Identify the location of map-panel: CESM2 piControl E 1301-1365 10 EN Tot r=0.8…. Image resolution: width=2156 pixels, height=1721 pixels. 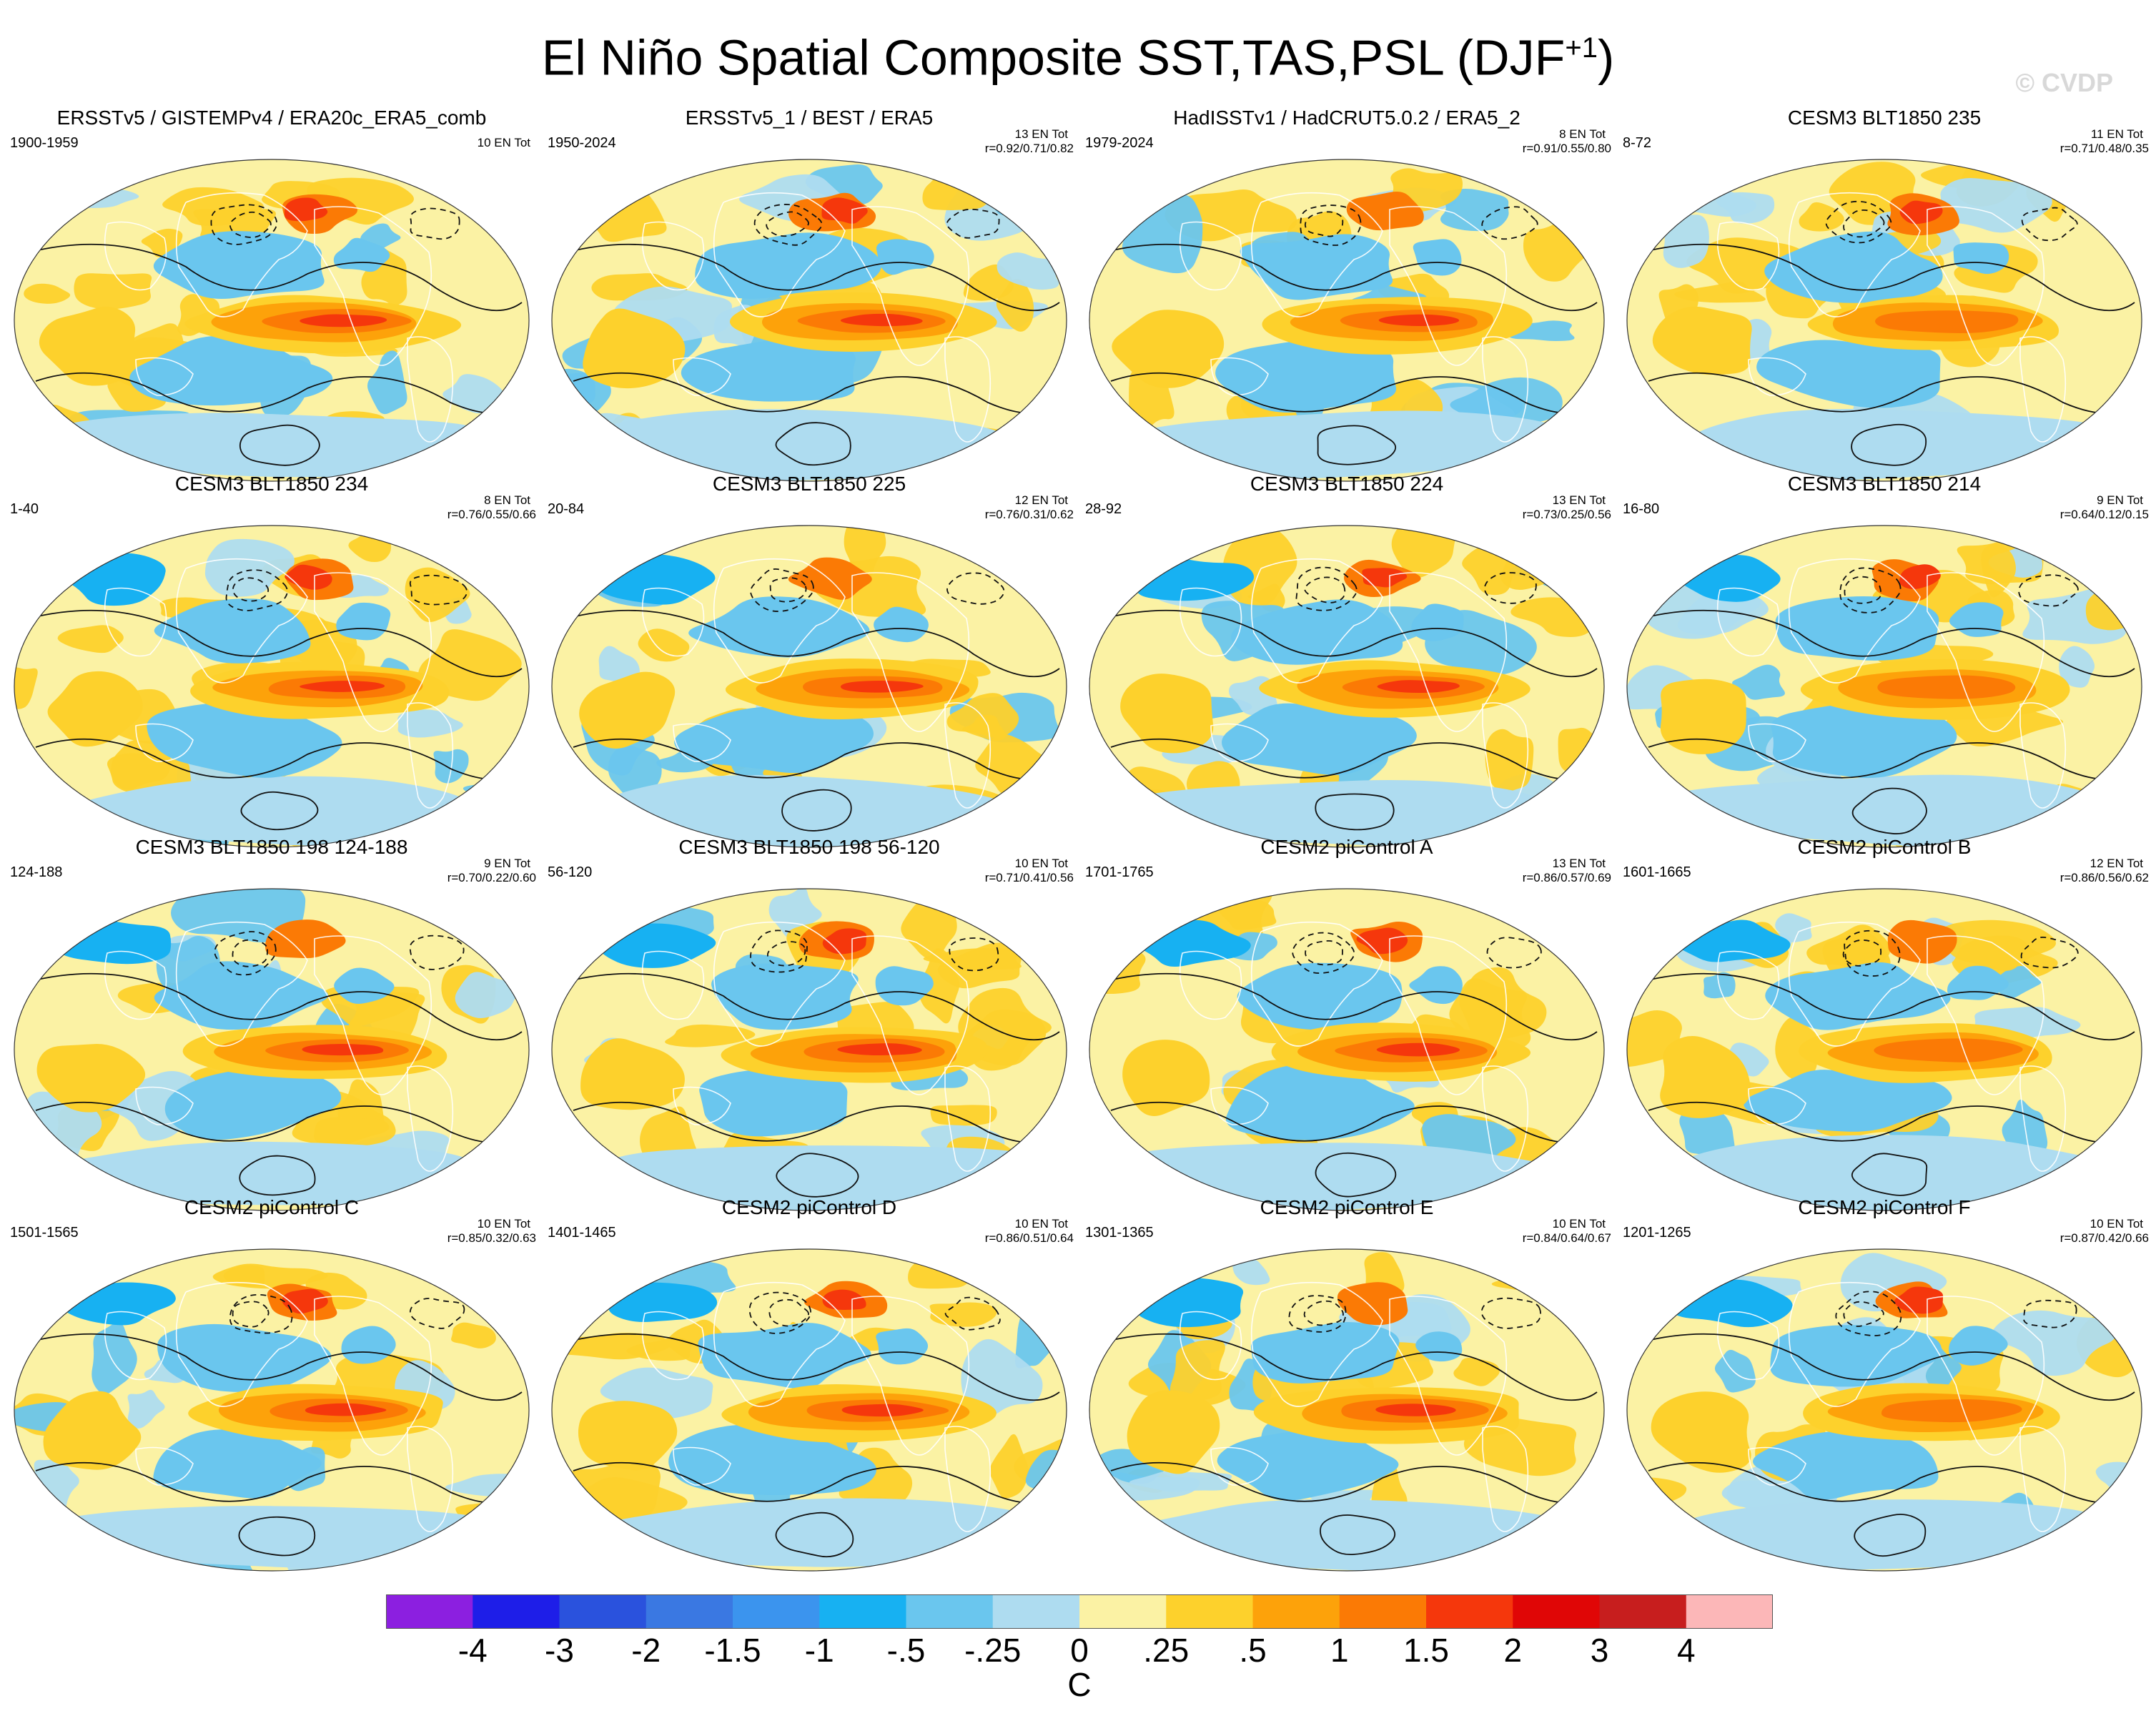
(1346, 1386).